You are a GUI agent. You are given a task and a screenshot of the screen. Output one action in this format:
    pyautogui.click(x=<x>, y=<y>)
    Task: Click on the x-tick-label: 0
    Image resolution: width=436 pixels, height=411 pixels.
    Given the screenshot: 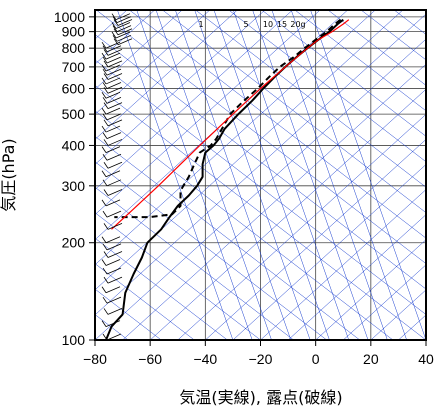 What is the action you would take?
    pyautogui.click(x=316, y=359)
    